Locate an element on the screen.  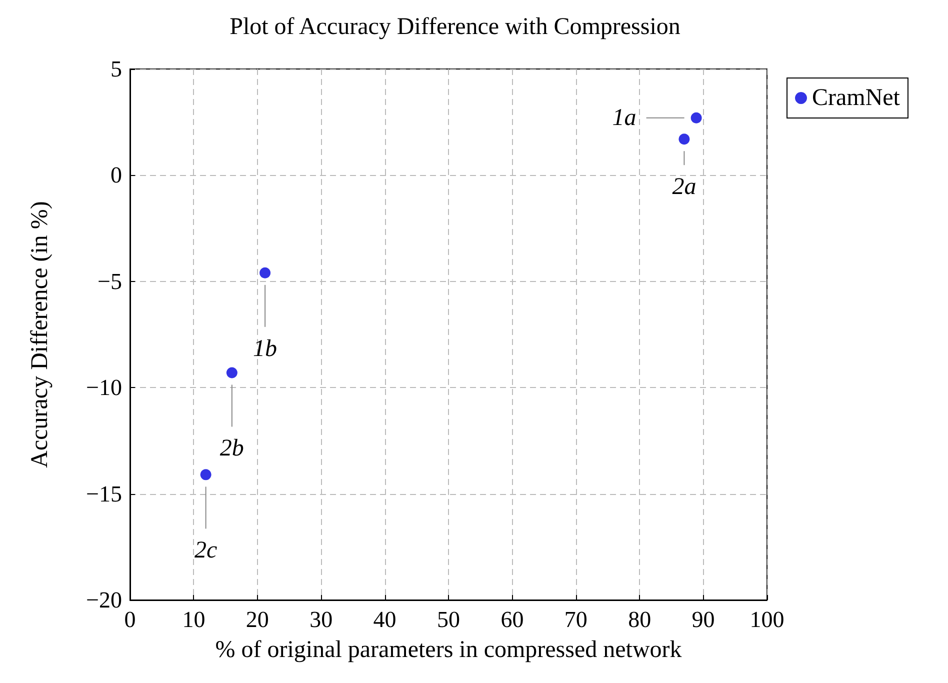
x-tick-label: 30 is located at coordinates (321, 619).